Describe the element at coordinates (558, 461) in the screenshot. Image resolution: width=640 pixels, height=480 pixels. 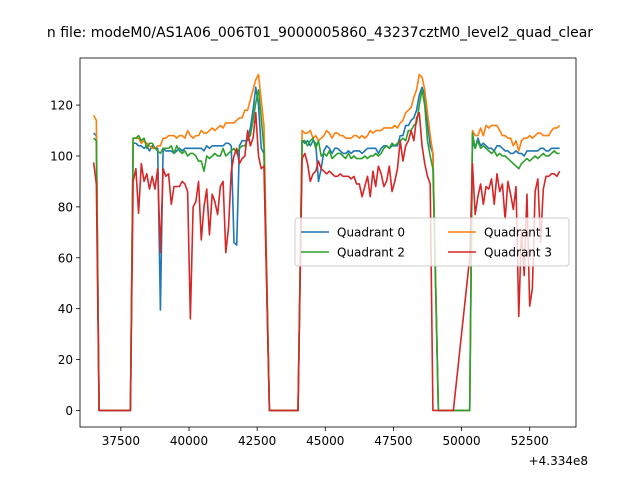
I see `x-offset-label: +4.334e8` at that location.